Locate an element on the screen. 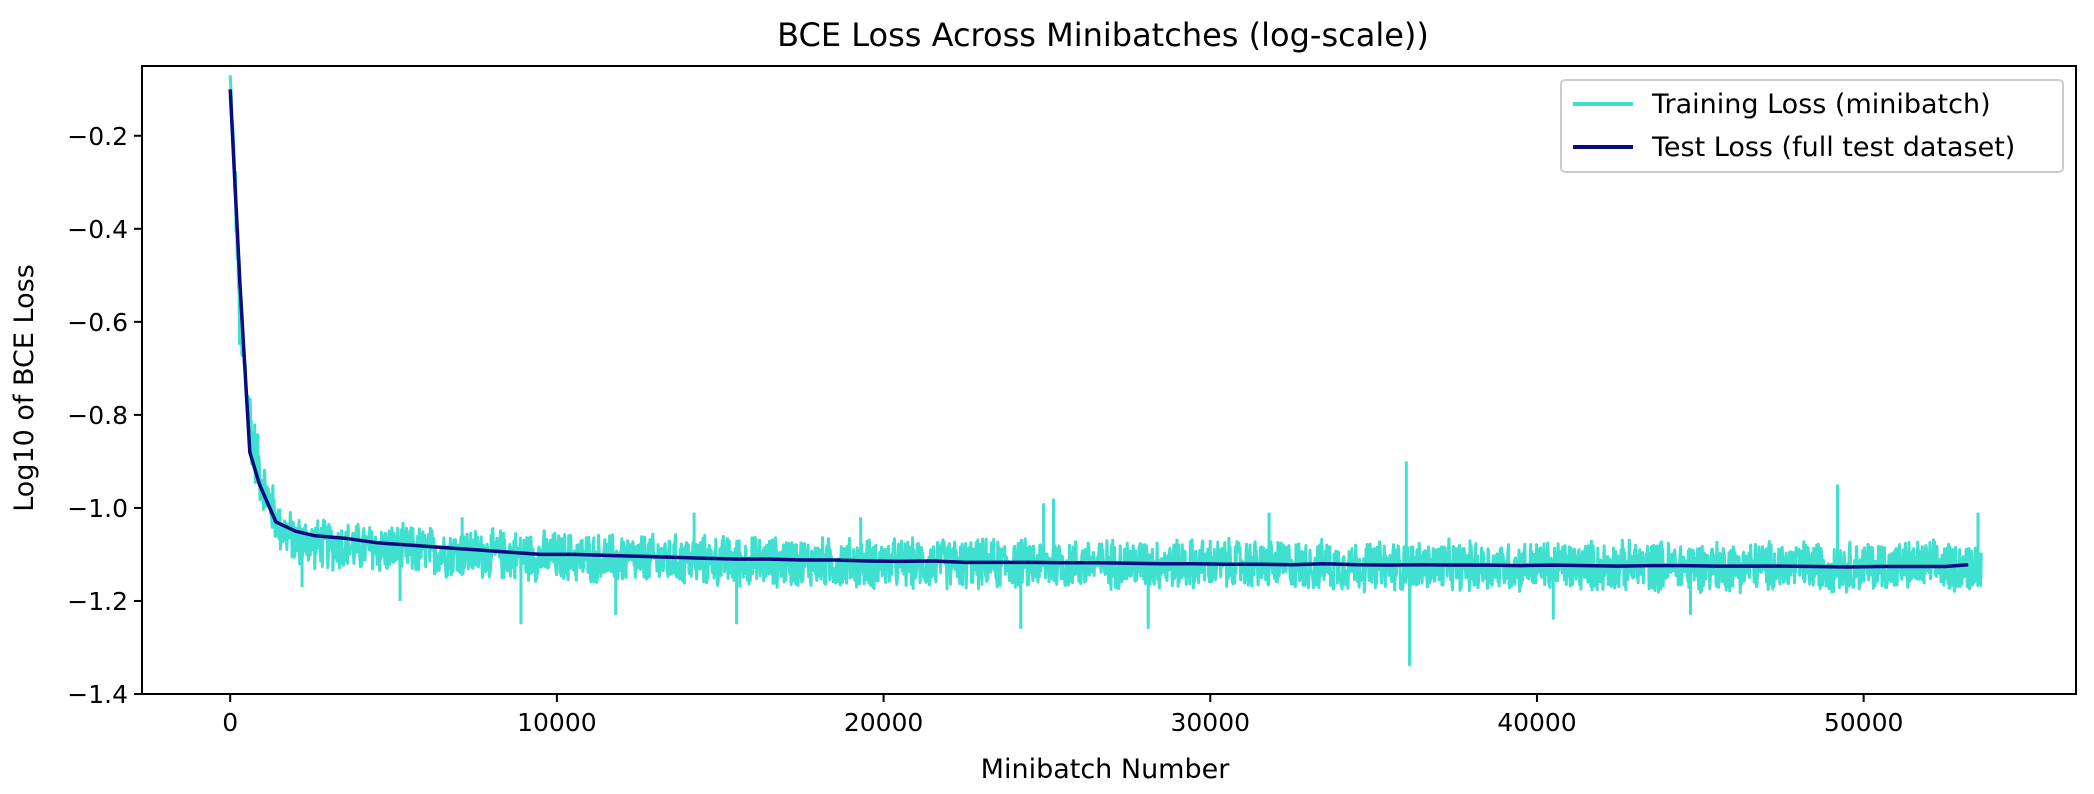 The width and height of the screenshot is (2094, 794). chart-title: BCE Loss Across Minibatches (log-scale)) is located at coordinates (1103, 35).